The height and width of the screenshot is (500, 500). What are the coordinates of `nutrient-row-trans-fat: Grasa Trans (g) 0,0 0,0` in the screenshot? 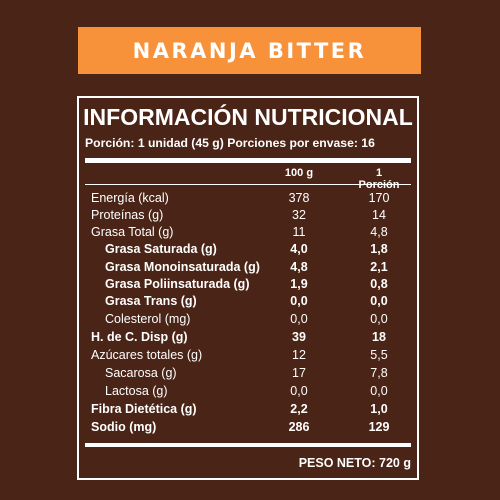 It's located at (248, 302).